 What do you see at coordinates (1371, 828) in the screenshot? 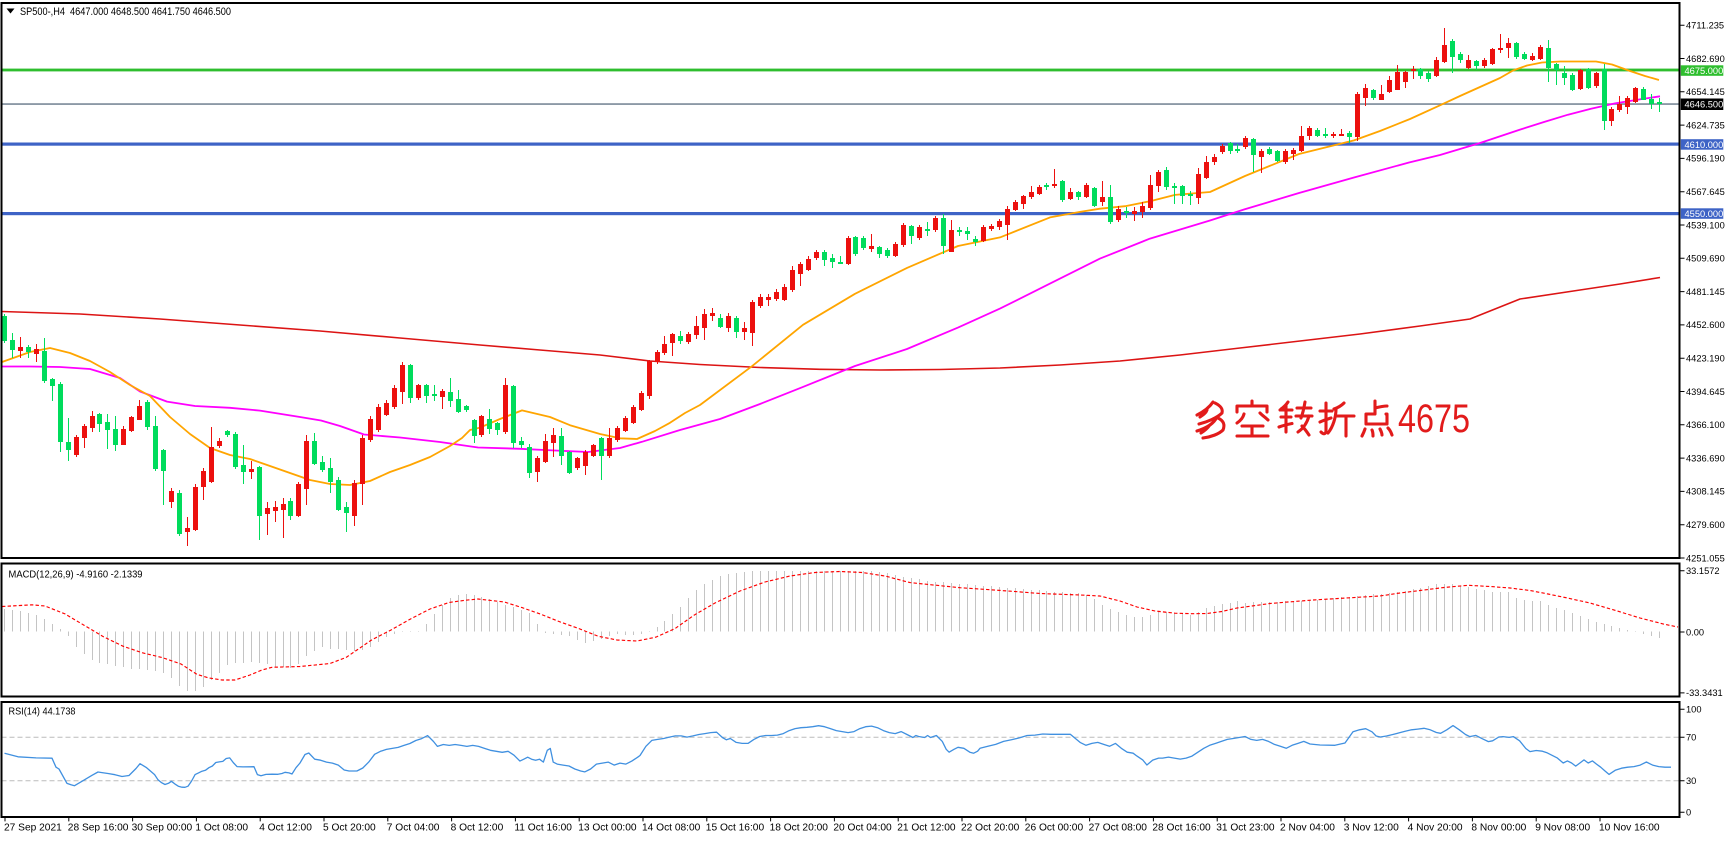
I see `svg-text: 3 Nov 12:00` at bounding box center [1371, 828].